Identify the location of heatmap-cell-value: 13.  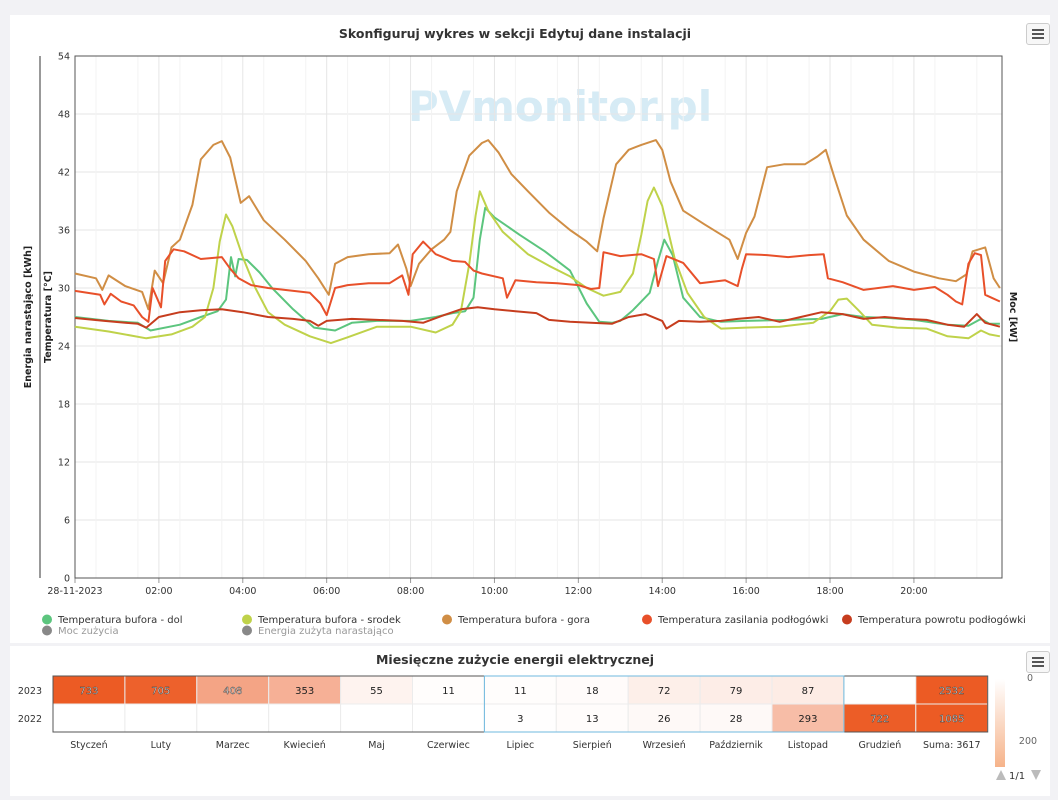
(592, 719).